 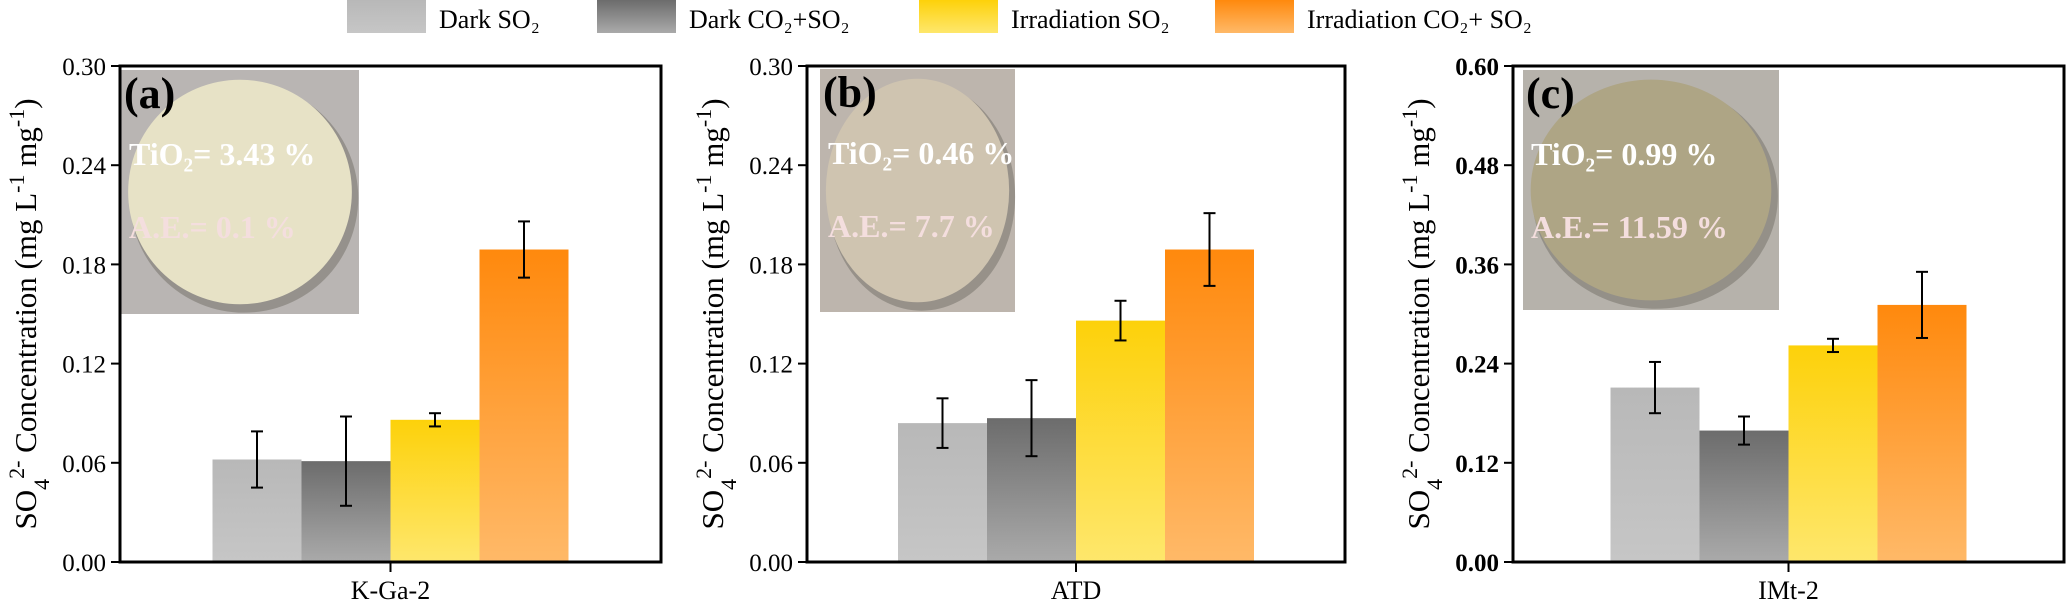 I want to click on sample-photo-inset: (b) TiO₂= 0.46 % A.E.= 7.7 %, so click(x=918, y=190).